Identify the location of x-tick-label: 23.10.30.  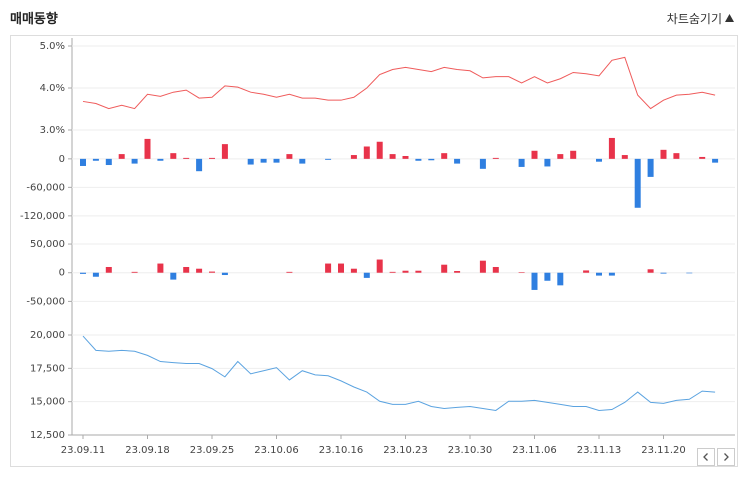
(470, 450).